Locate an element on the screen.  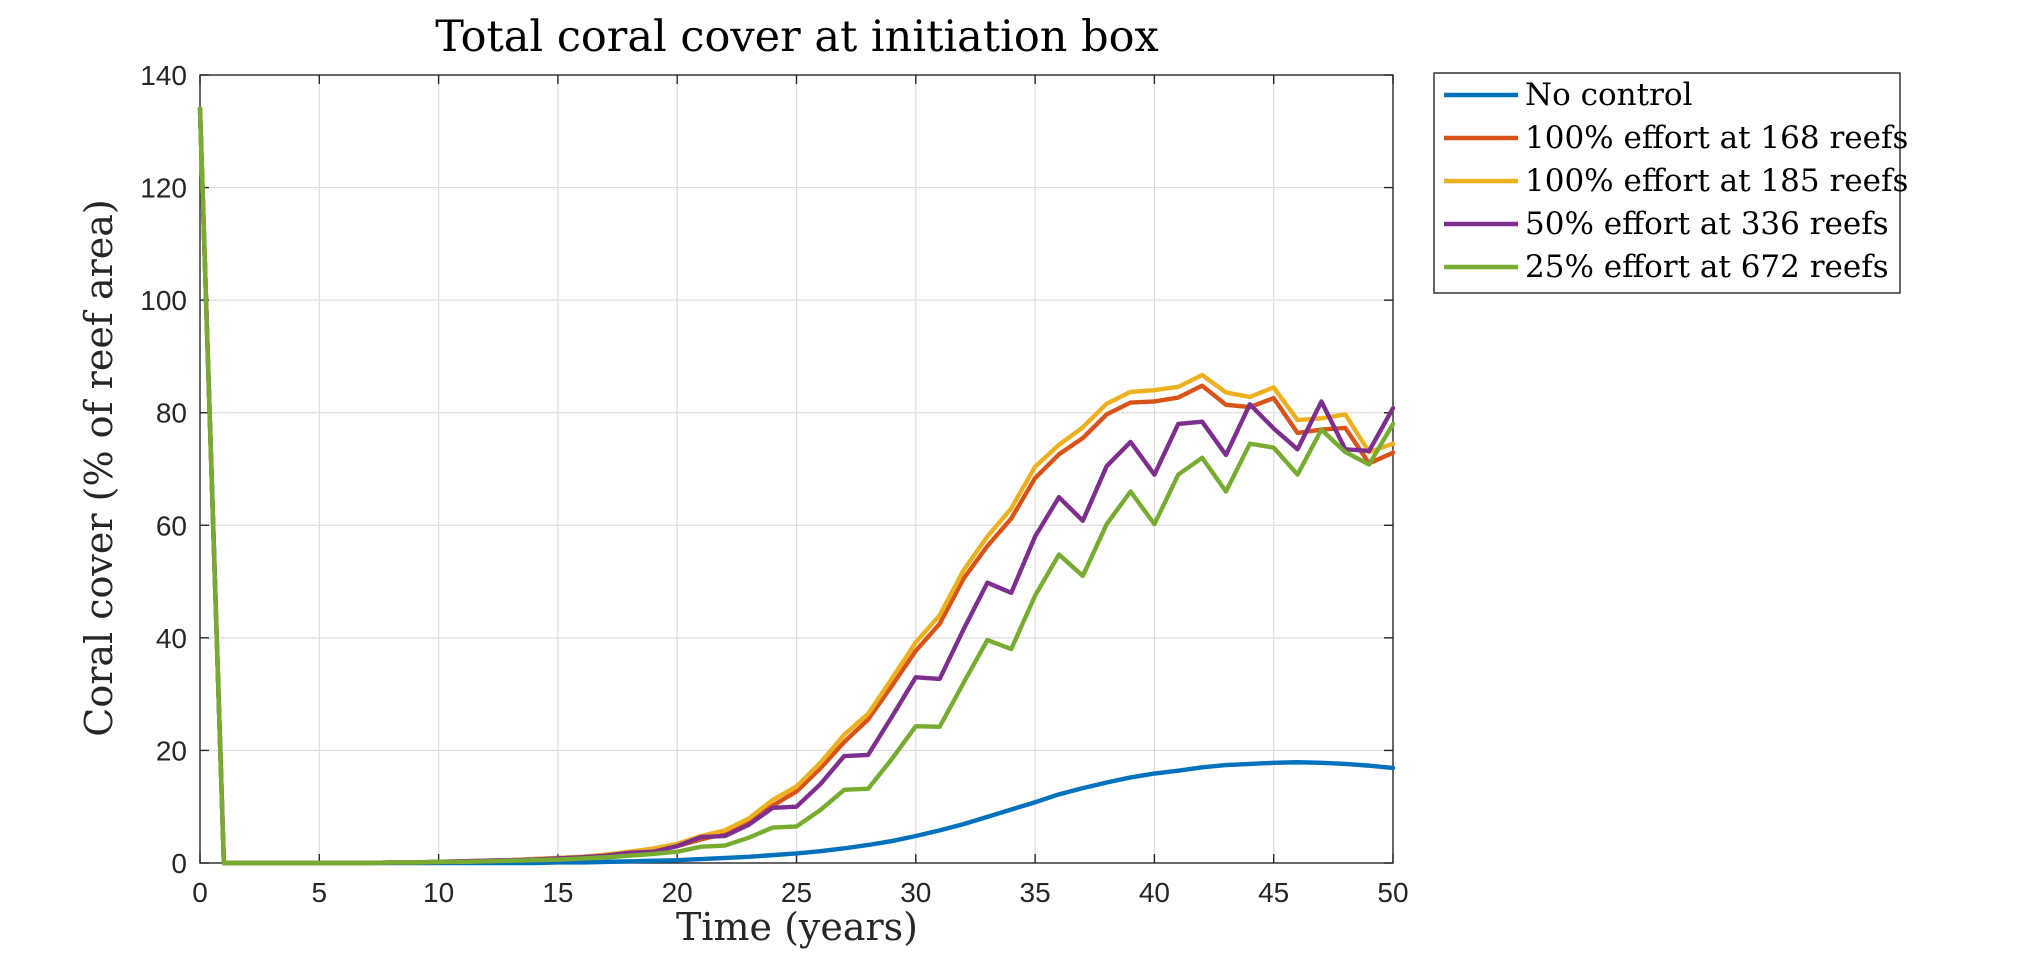
chart-title: Total coral cover at initiation box is located at coordinates (796, 37).